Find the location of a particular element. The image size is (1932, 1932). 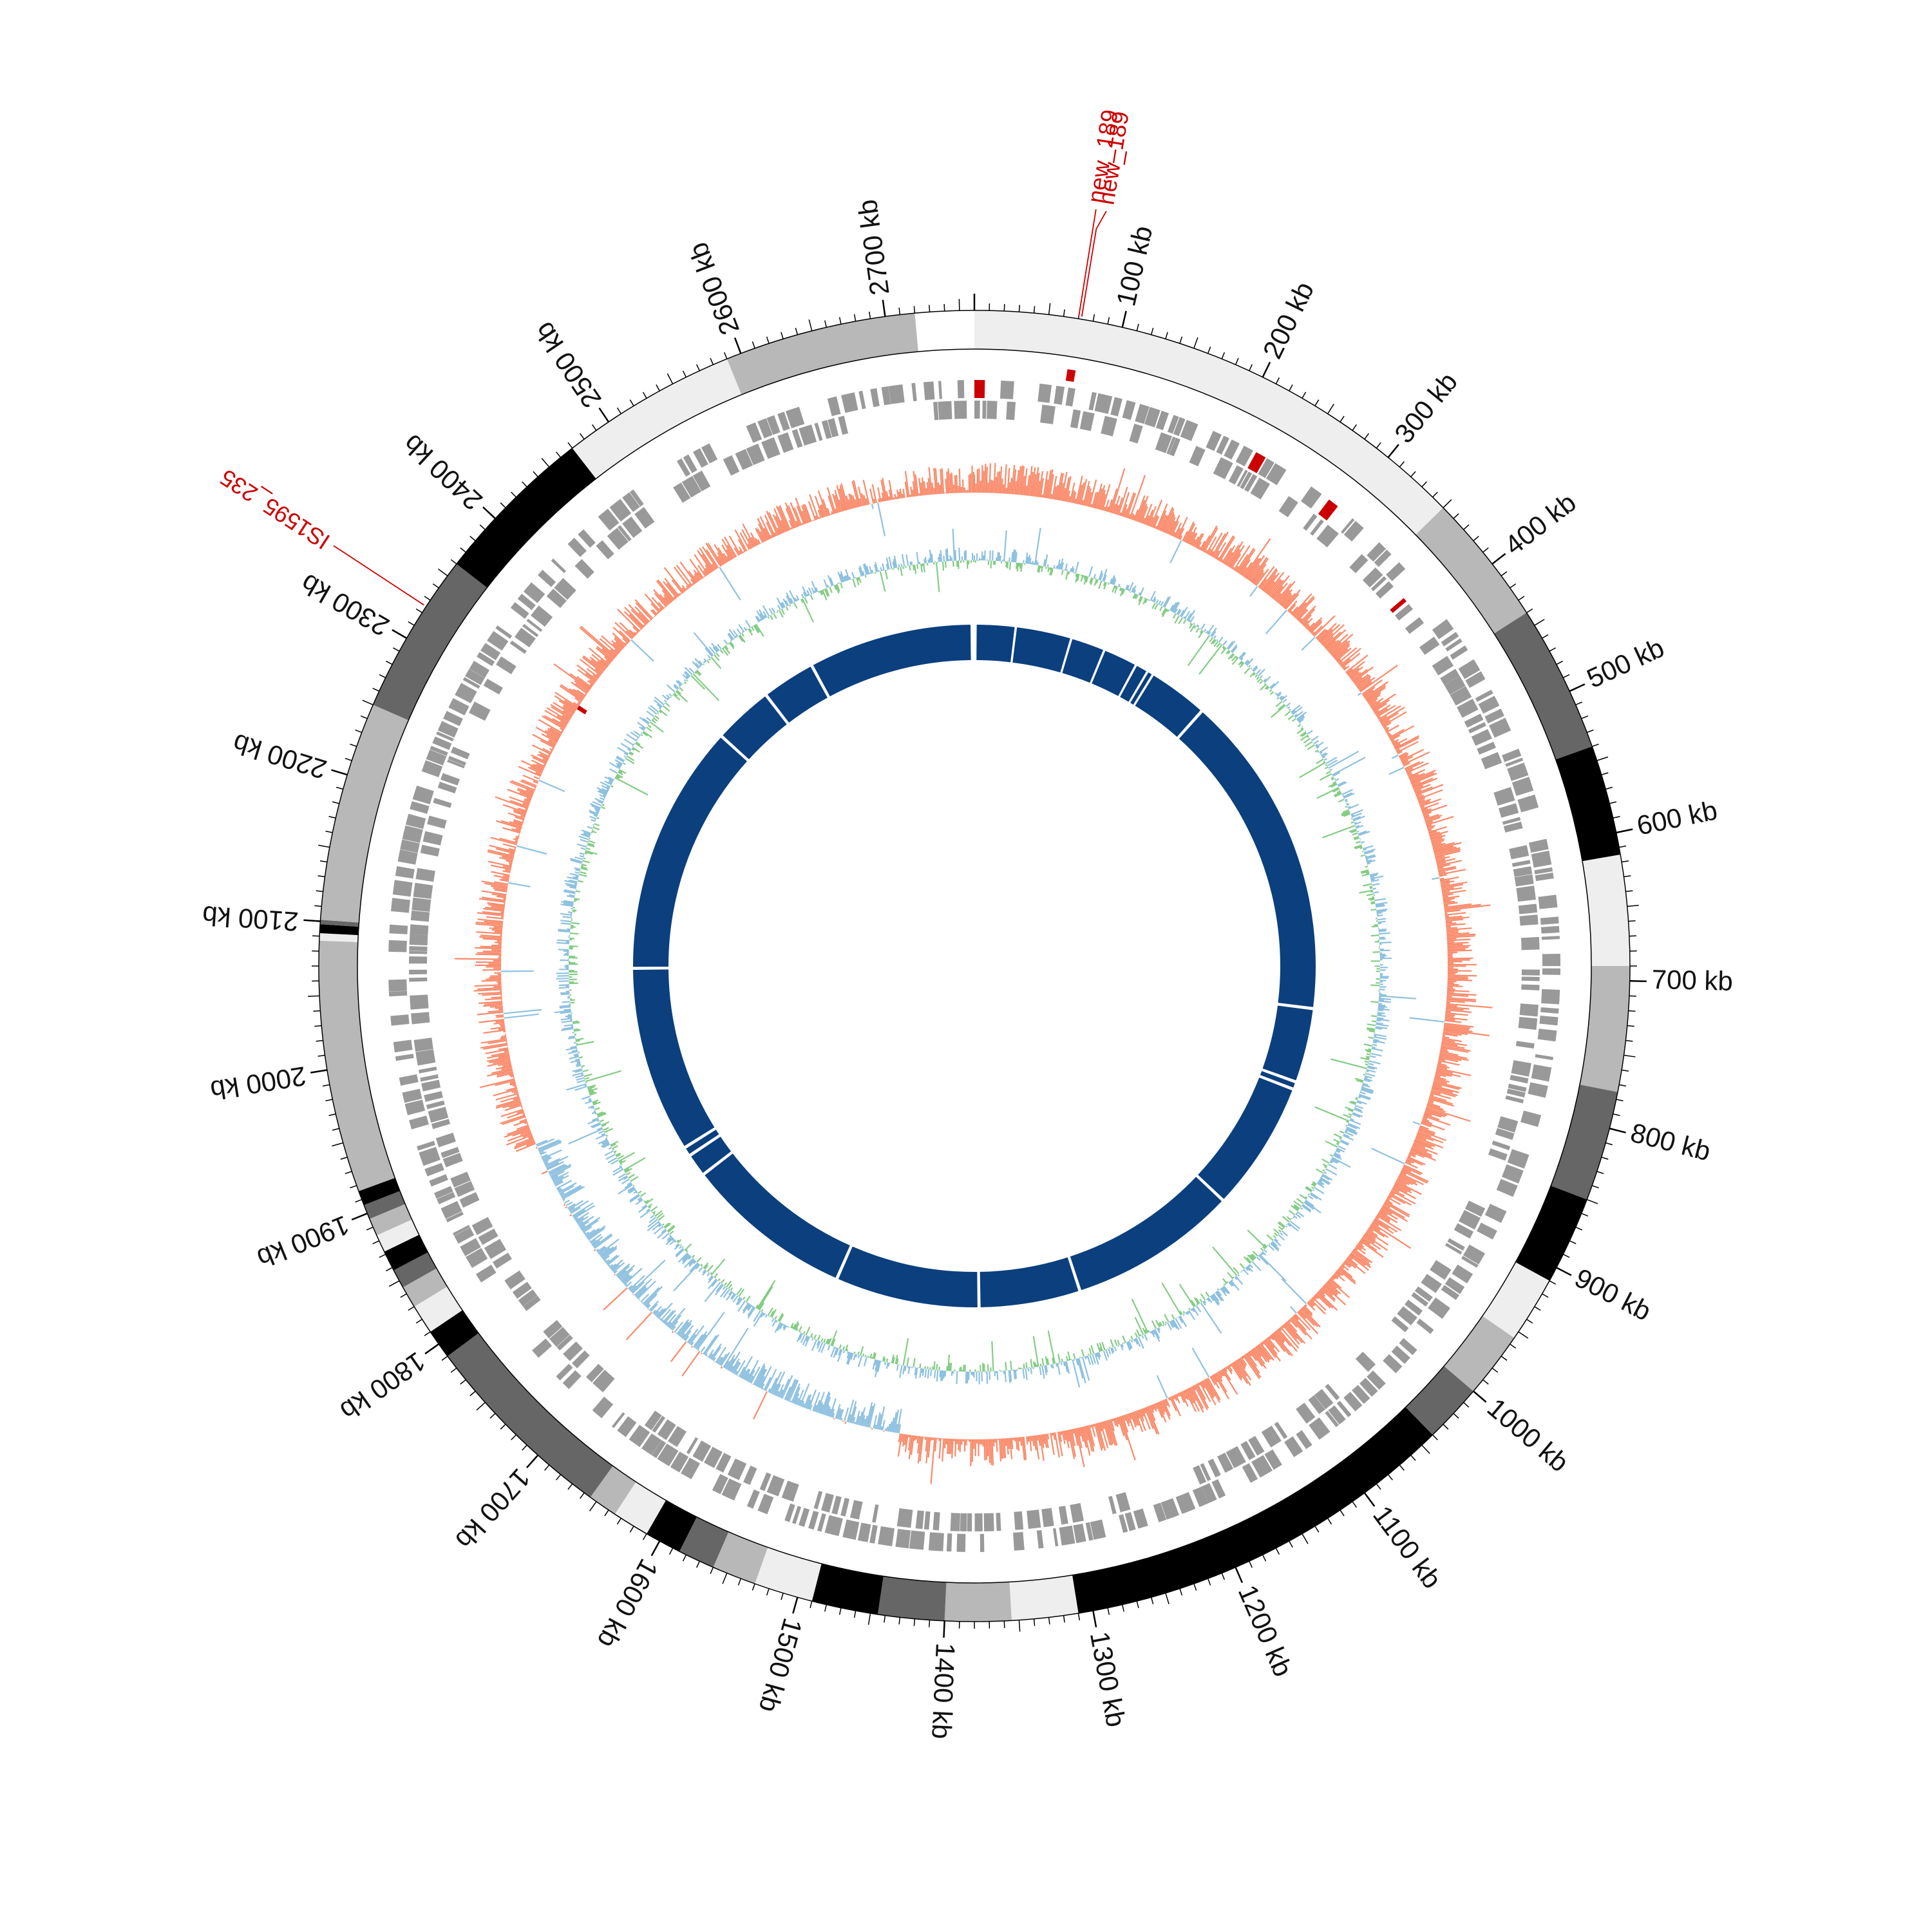

tick-label: 2000 kb is located at coordinates (258, 1083).